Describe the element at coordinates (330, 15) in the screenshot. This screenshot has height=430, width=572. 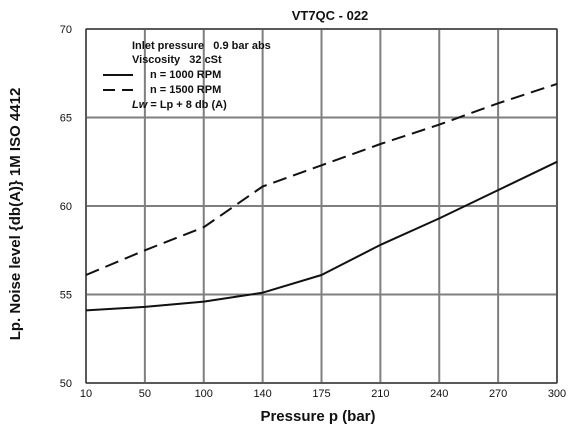
I see `chart-title: VT7QC - 022` at that location.